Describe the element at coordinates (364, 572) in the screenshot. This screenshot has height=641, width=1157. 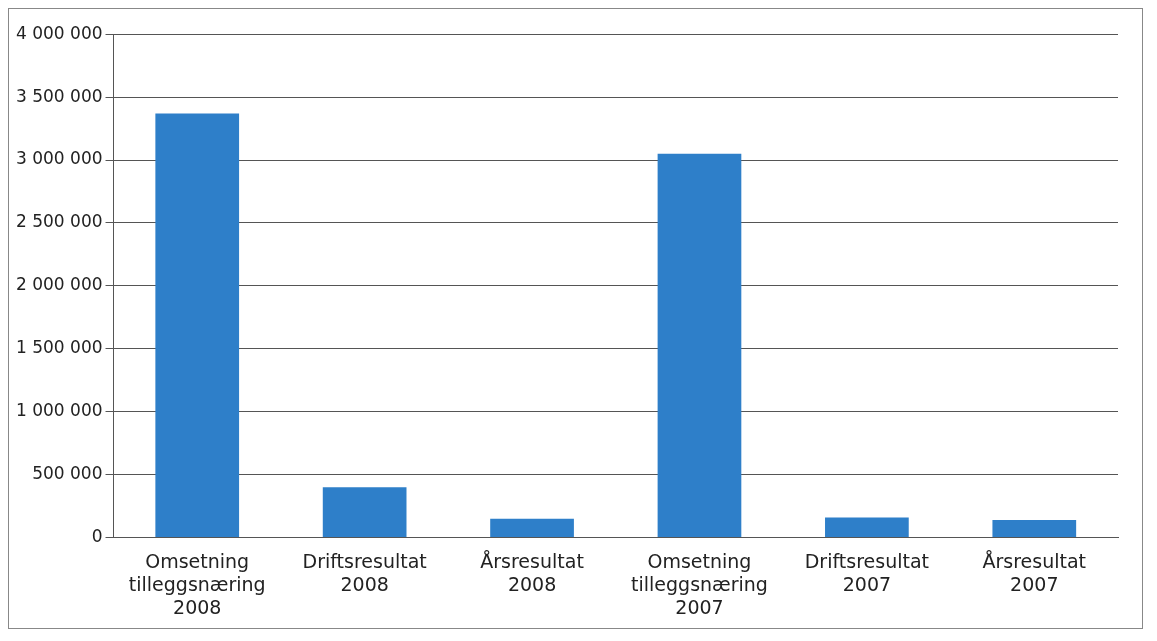
I see `x-tick-label: Driftsresultat 2008` at that location.